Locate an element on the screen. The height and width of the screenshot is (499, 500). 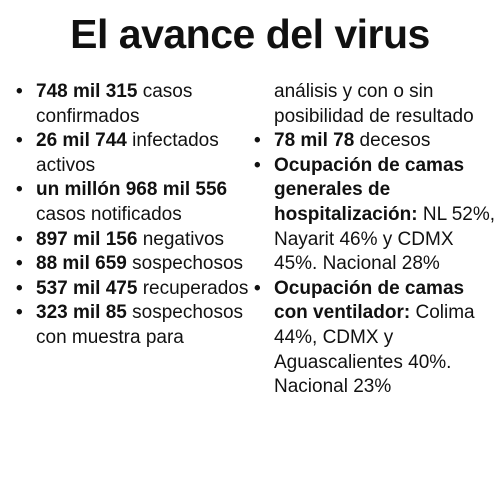
stat-label: negativos is located at coordinates (181, 239).